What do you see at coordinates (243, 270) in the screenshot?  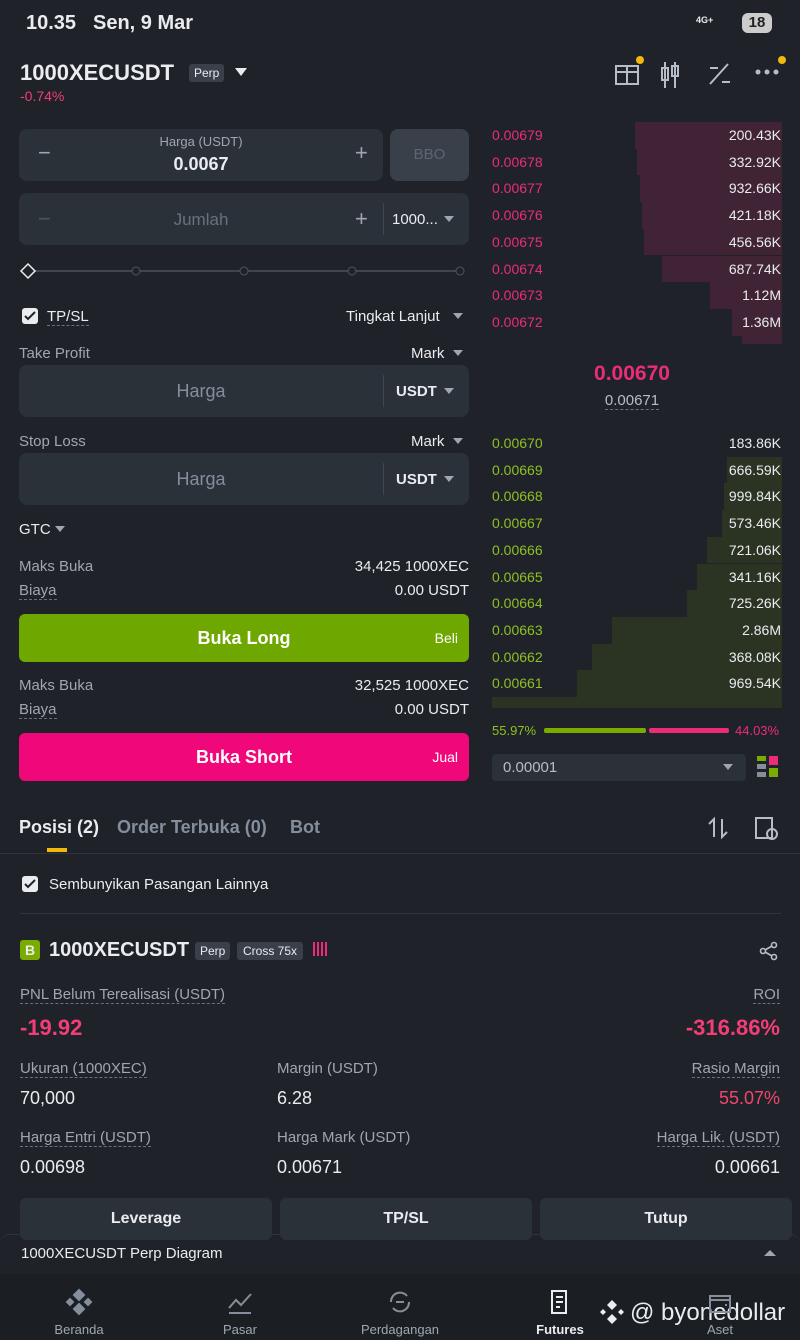 I see `slider` at bounding box center [243, 270].